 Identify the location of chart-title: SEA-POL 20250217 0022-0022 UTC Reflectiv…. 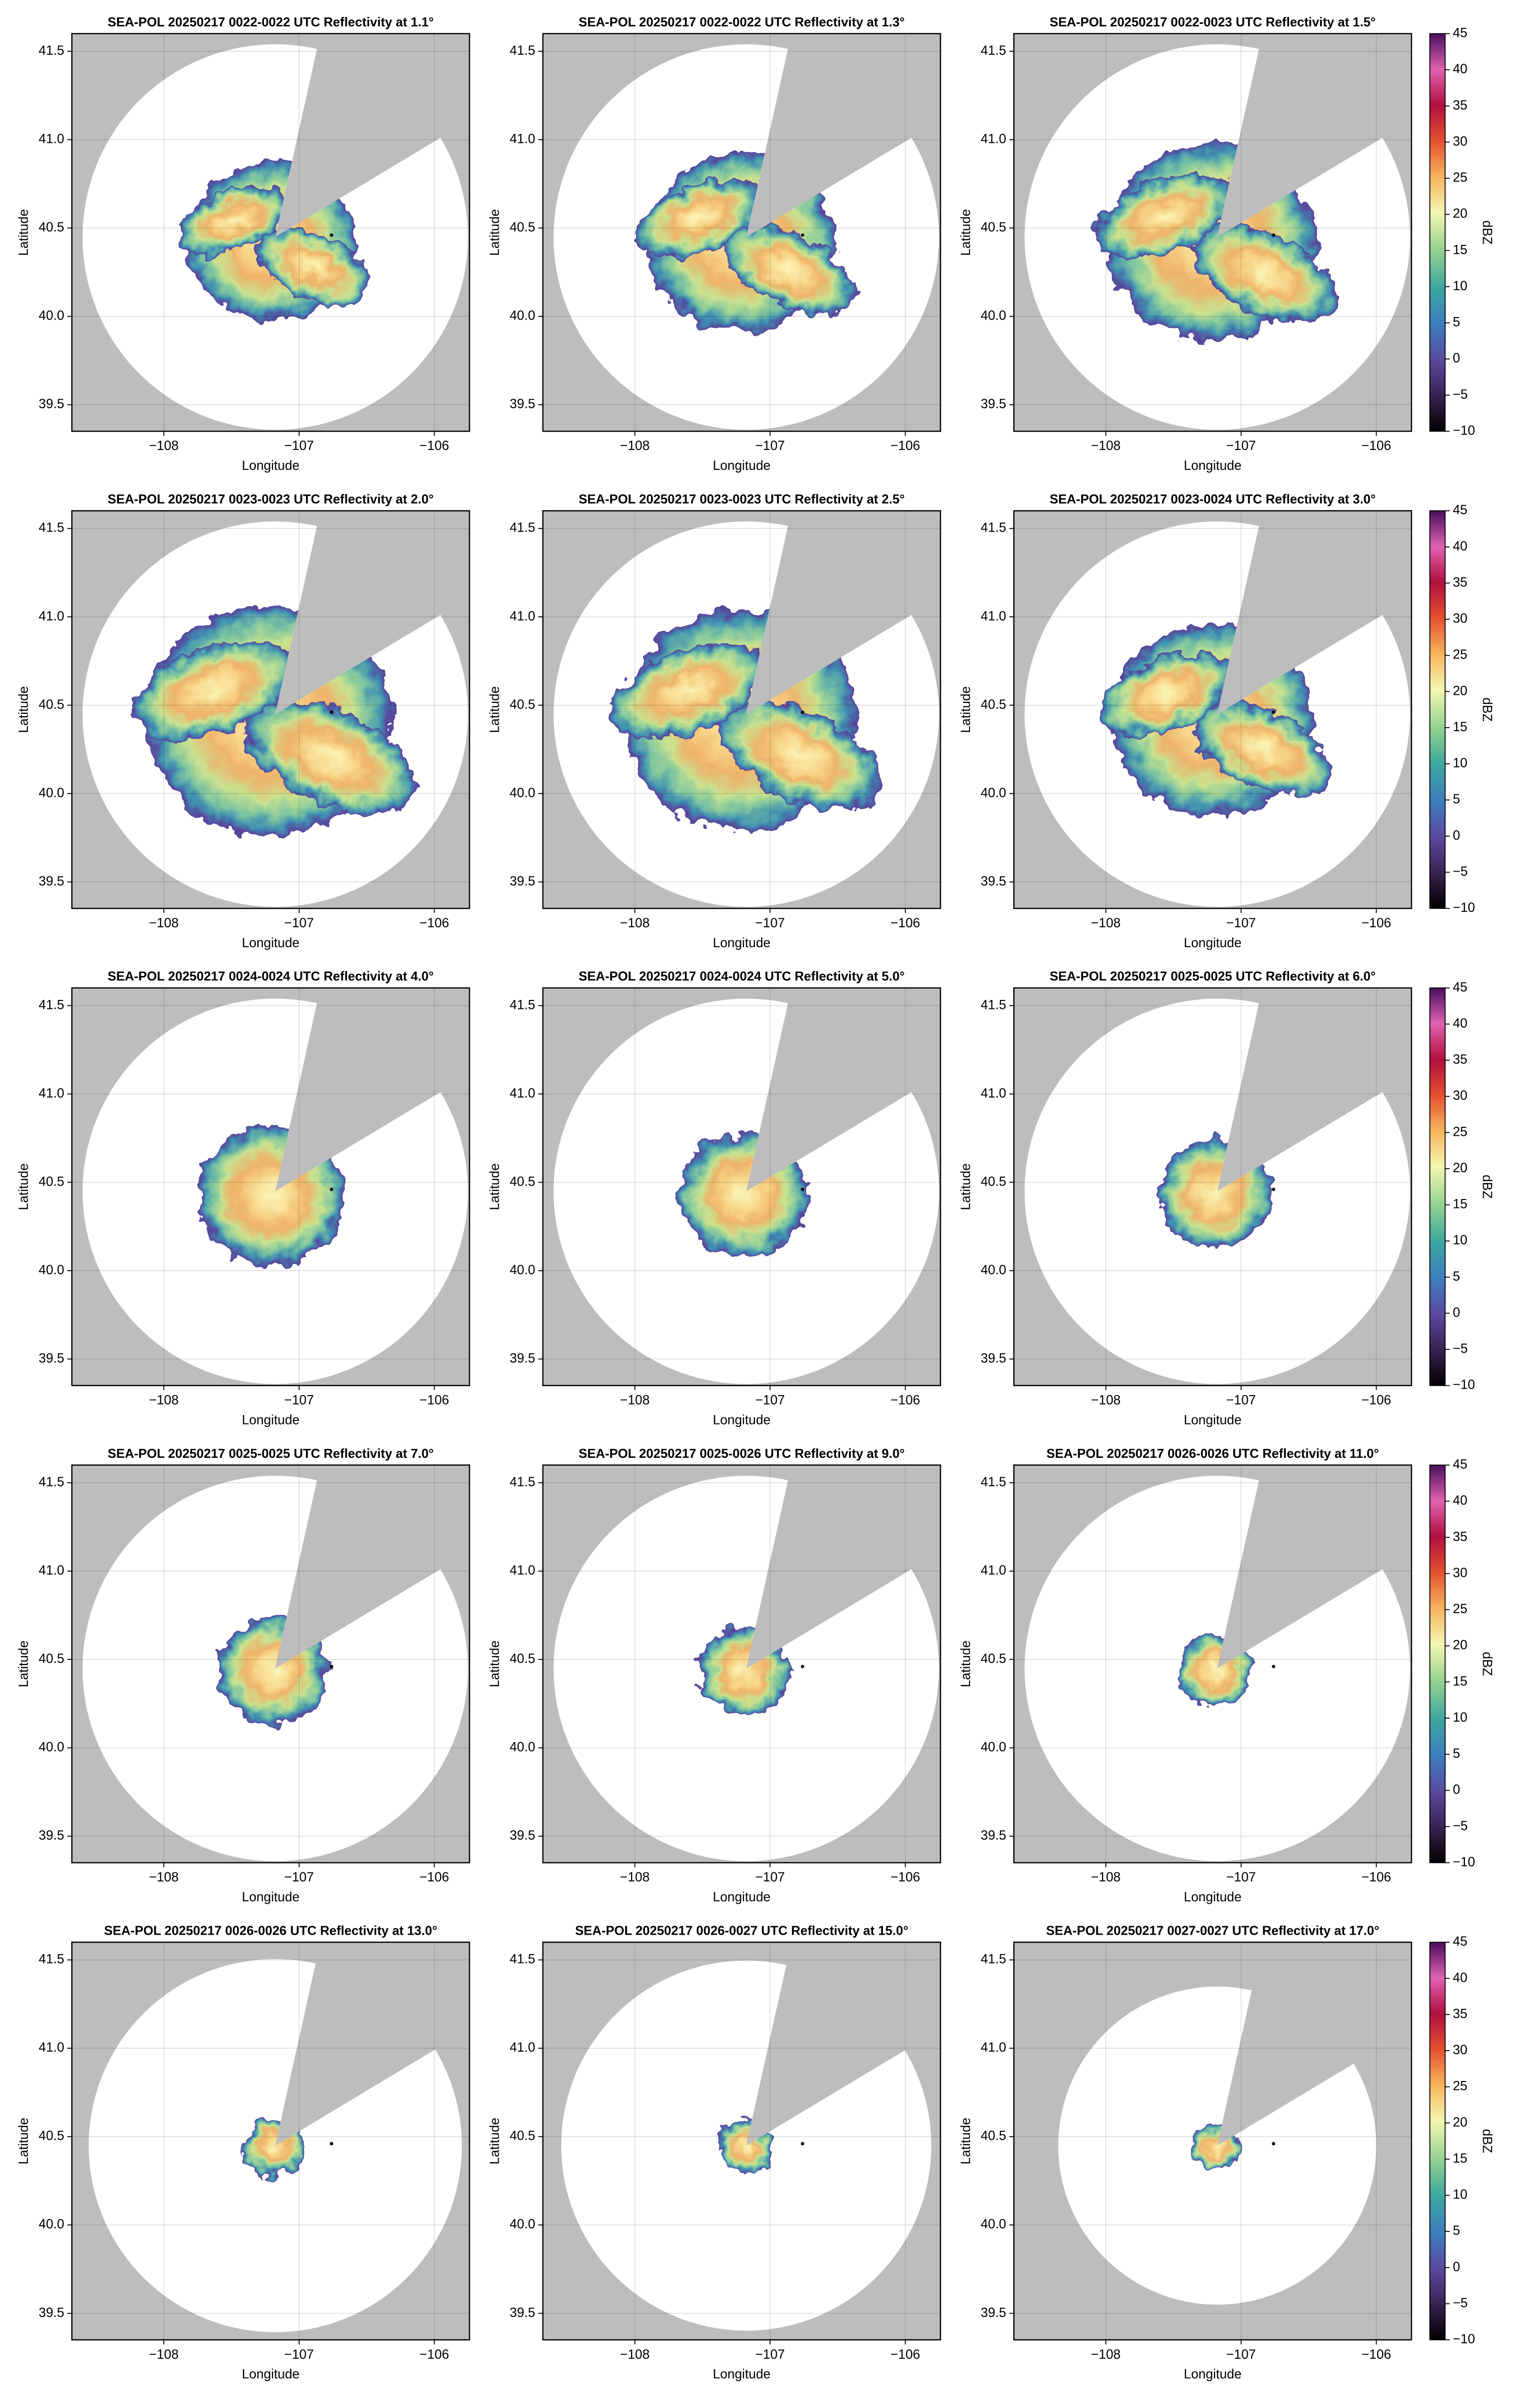
(742, 22).